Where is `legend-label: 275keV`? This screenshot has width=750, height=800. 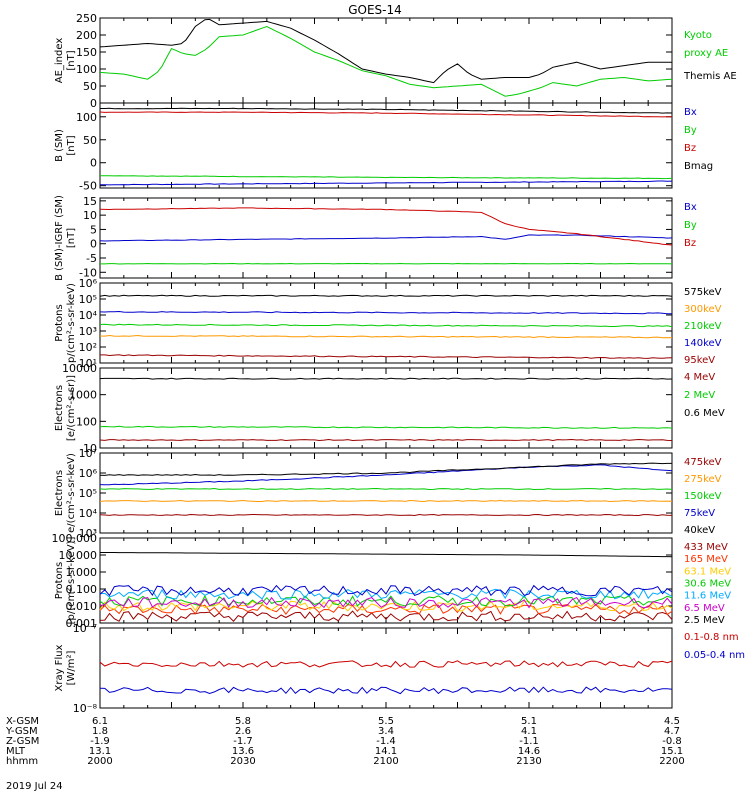 legend-label: 275keV is located at coordinates (703, 479).